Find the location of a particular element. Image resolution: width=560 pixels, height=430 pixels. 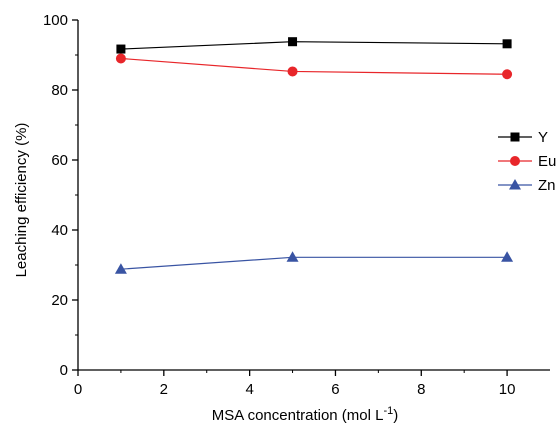

x-tick-label: 2 is located at coordinates (164, 389).